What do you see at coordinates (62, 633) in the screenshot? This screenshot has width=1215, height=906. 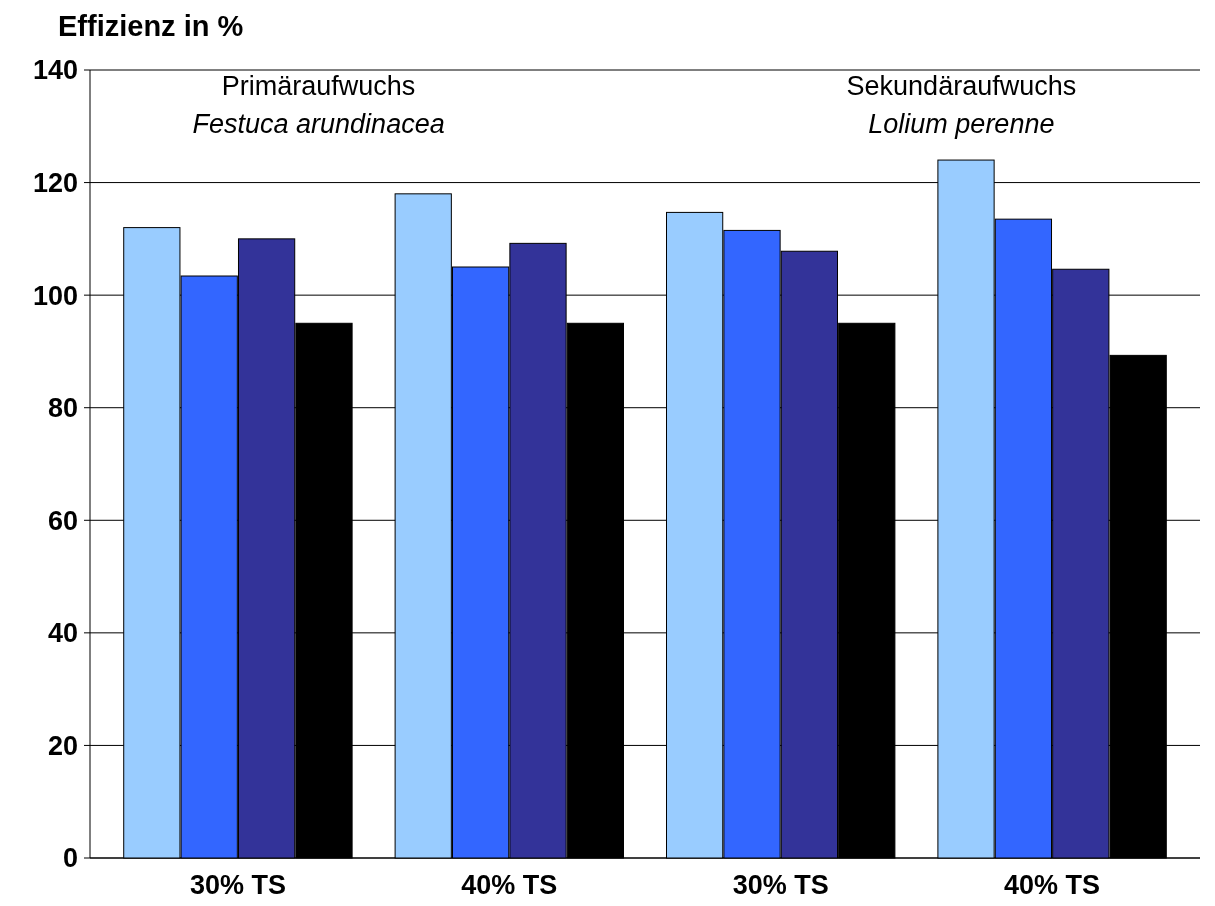 I see `y-tick-label: 40` at bounding box center [62, 633].